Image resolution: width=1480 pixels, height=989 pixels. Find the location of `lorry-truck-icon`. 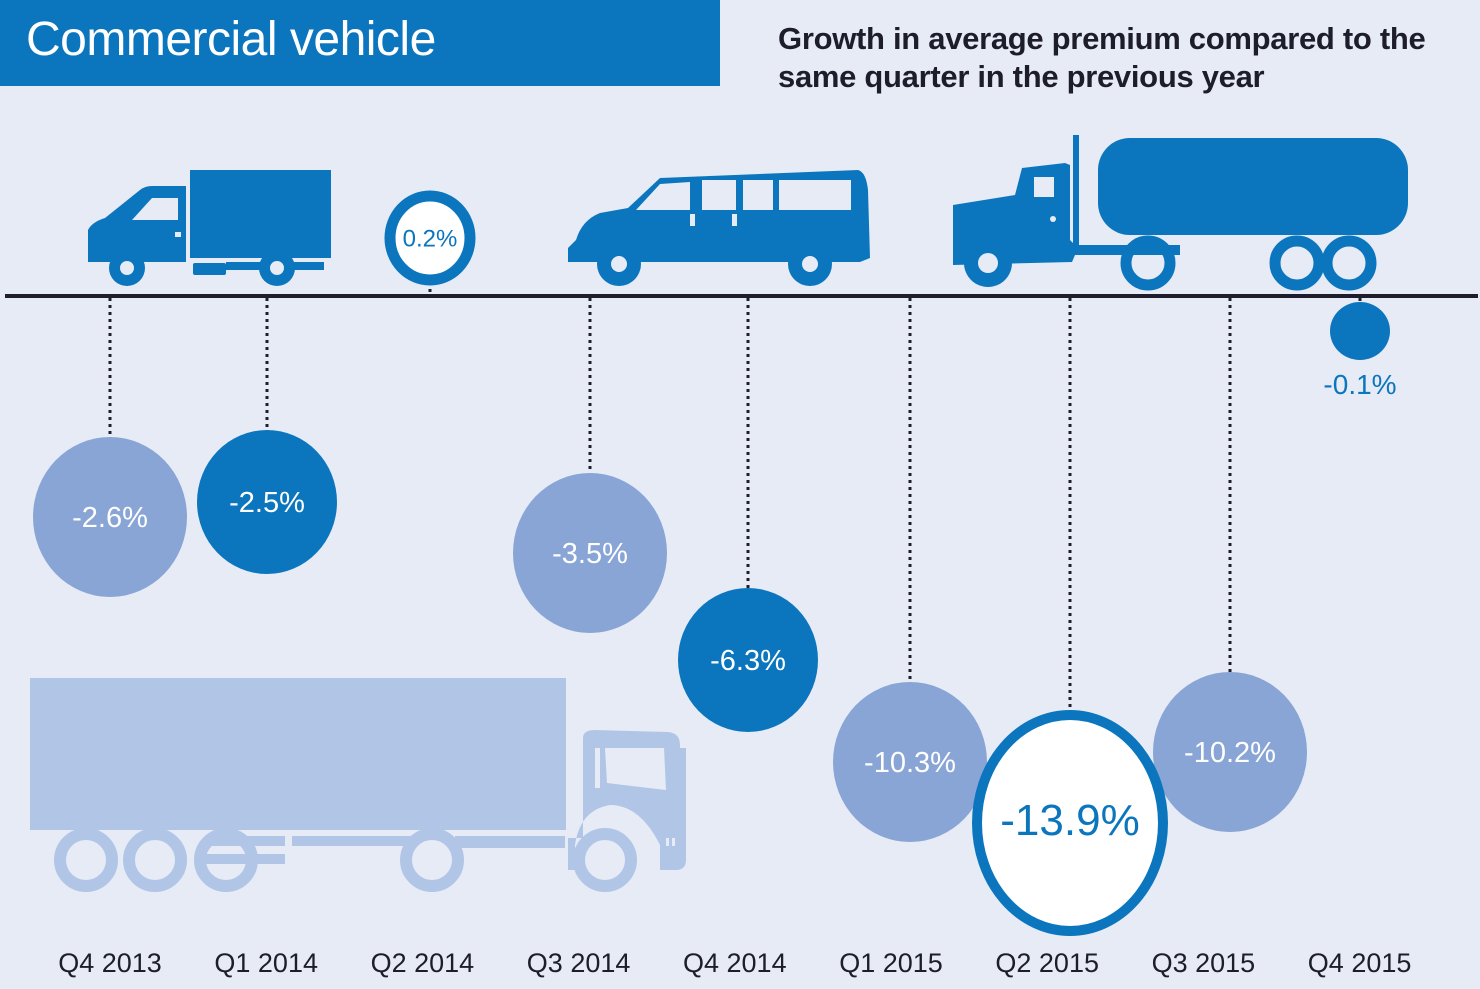

lorry-truck-icon is located at coordinates (358, 785).